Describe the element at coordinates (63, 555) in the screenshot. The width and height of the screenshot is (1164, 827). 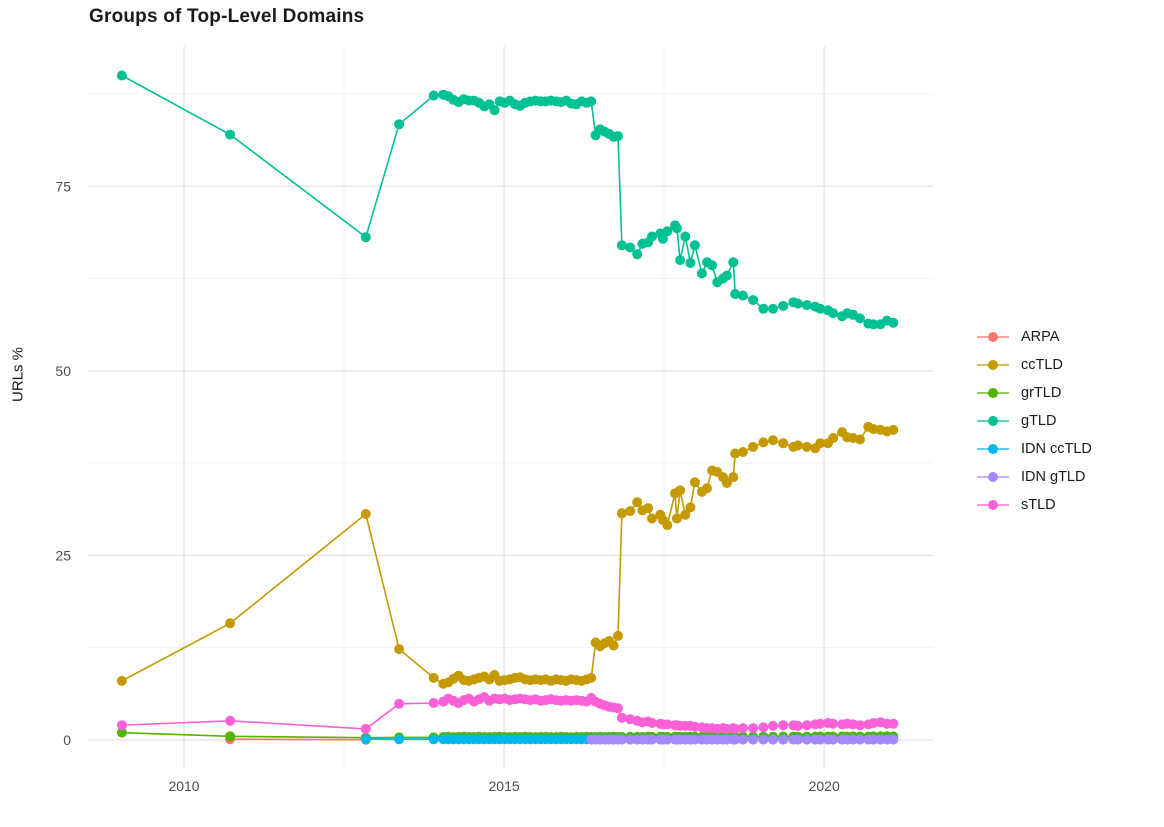
I see `y-axis-tick-label: 25` at that location.